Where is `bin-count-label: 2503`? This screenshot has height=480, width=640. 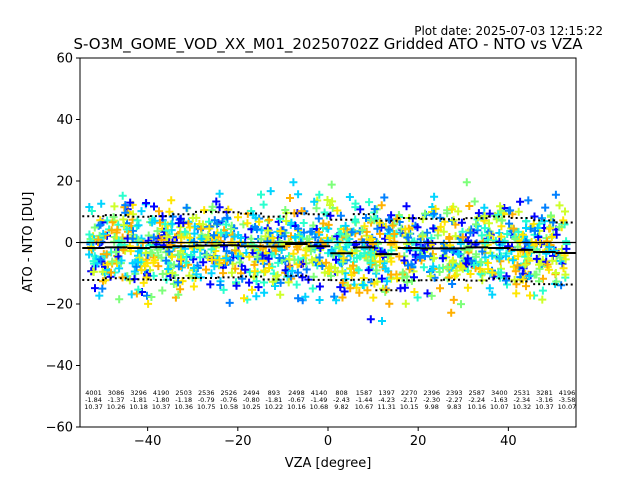 bin-count-label: 2503 is located at coordinates (183, 393).